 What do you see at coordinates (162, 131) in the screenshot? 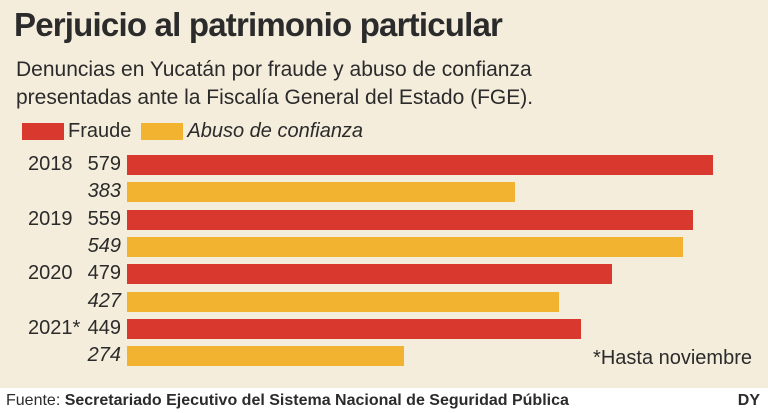
I see `legend-swatch-abuso` at bounding box center [162, 131].